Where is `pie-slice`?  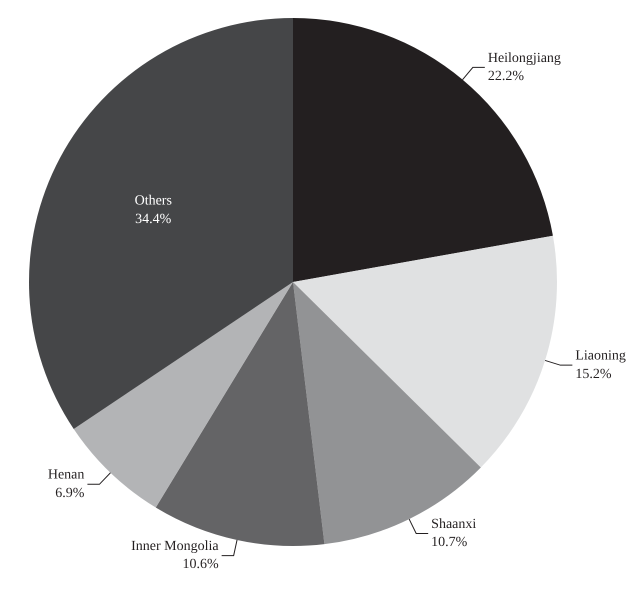
pie-slice is located at coordinates (387, 413).